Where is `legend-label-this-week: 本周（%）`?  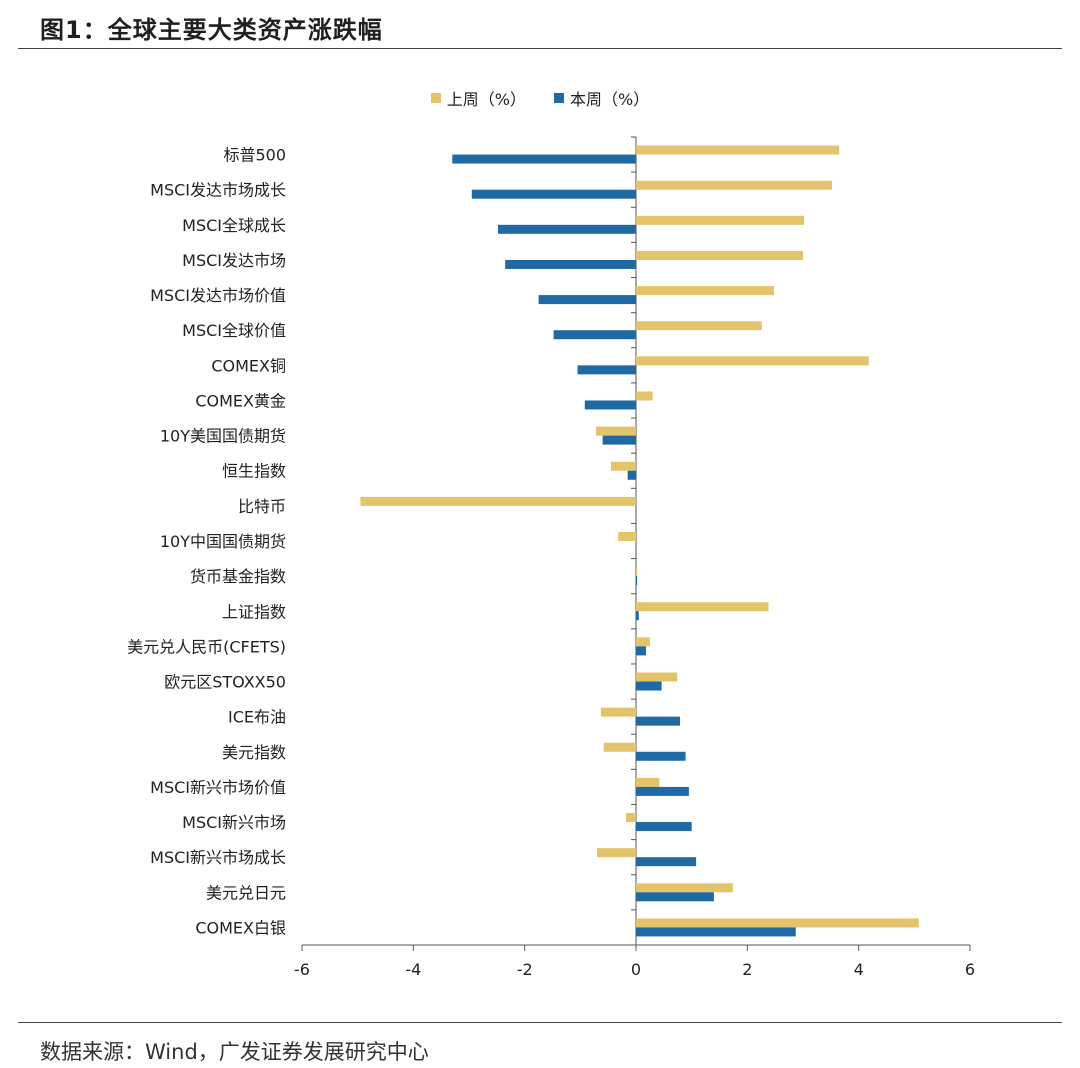
legend-label-this-week: 本周（%） is located at coordinates (610, 99).